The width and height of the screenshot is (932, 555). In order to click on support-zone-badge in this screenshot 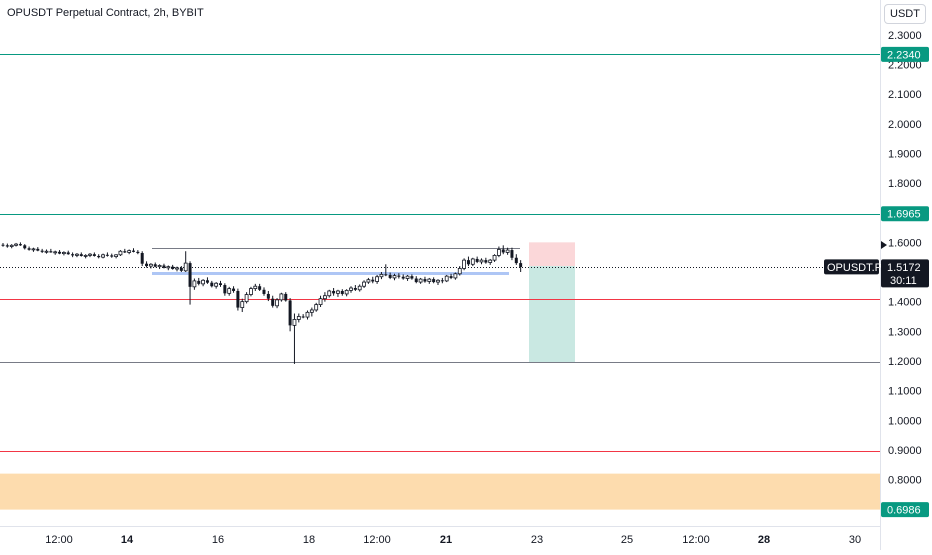, I will do `click(905, 510)`.